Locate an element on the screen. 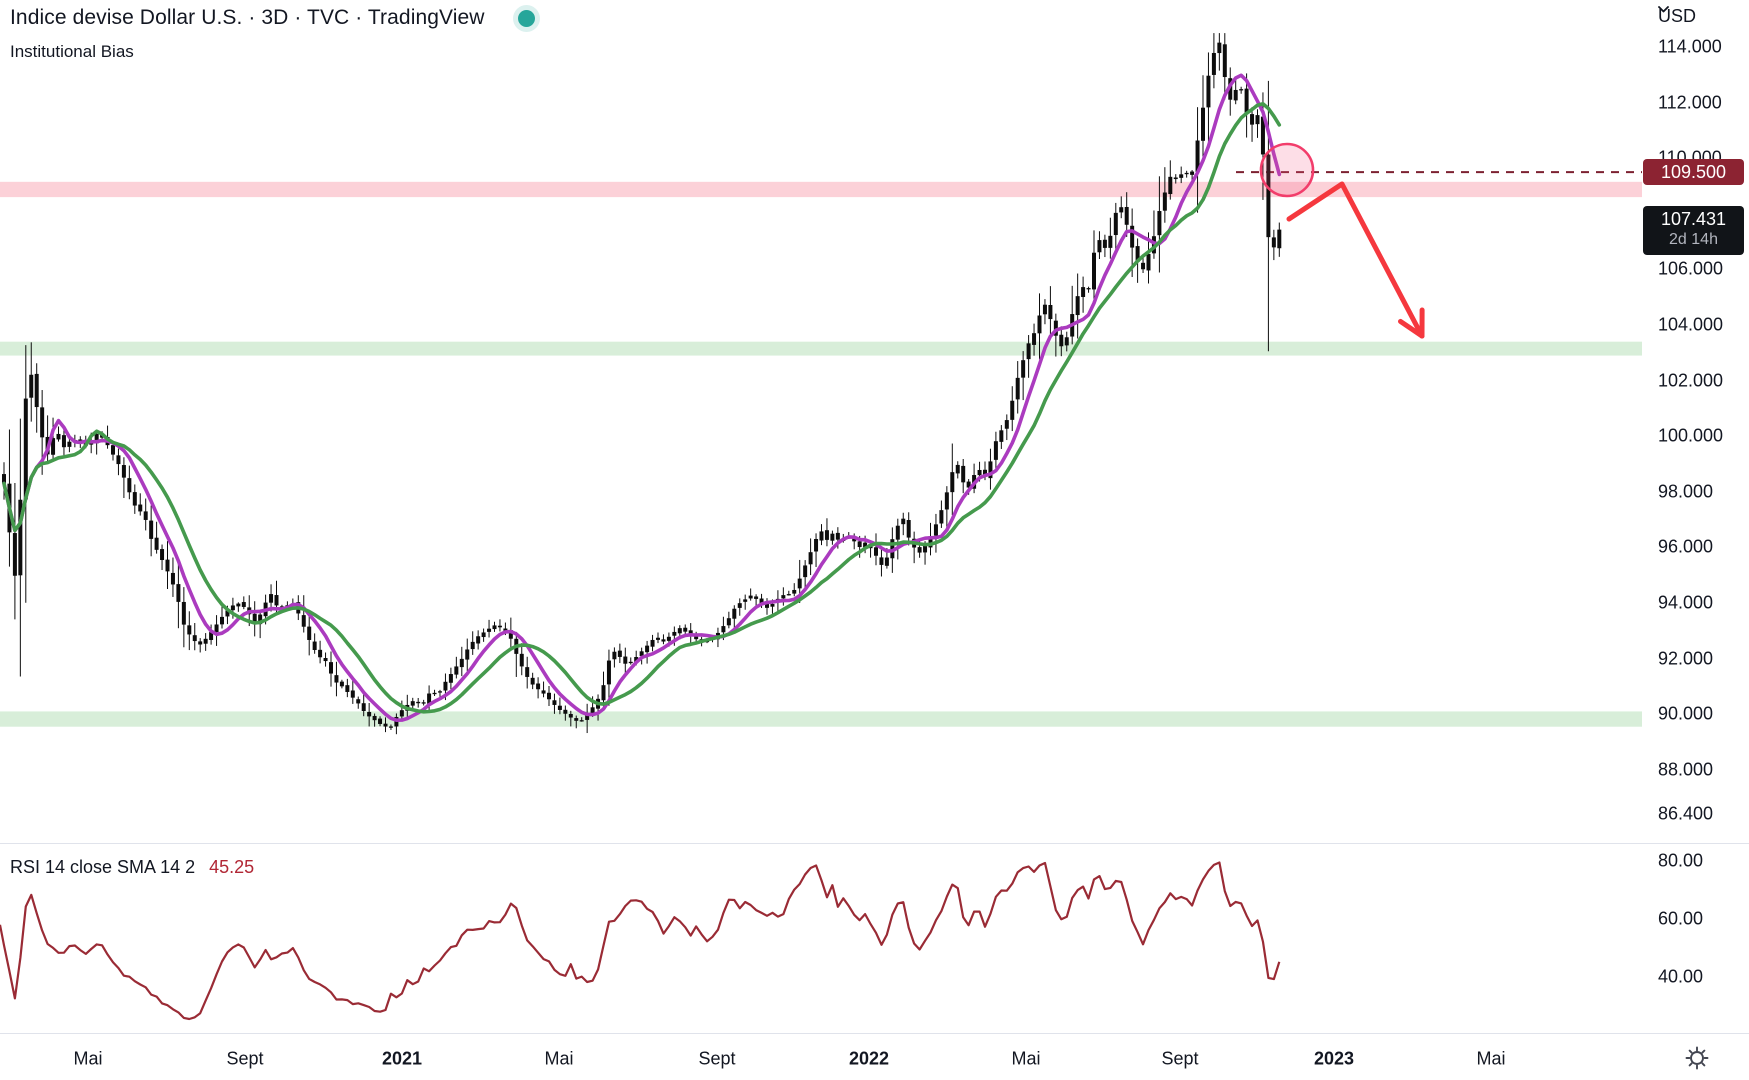 The image size is (1749, 1080). drawing-annotations is located at coordinates (1342, 240).